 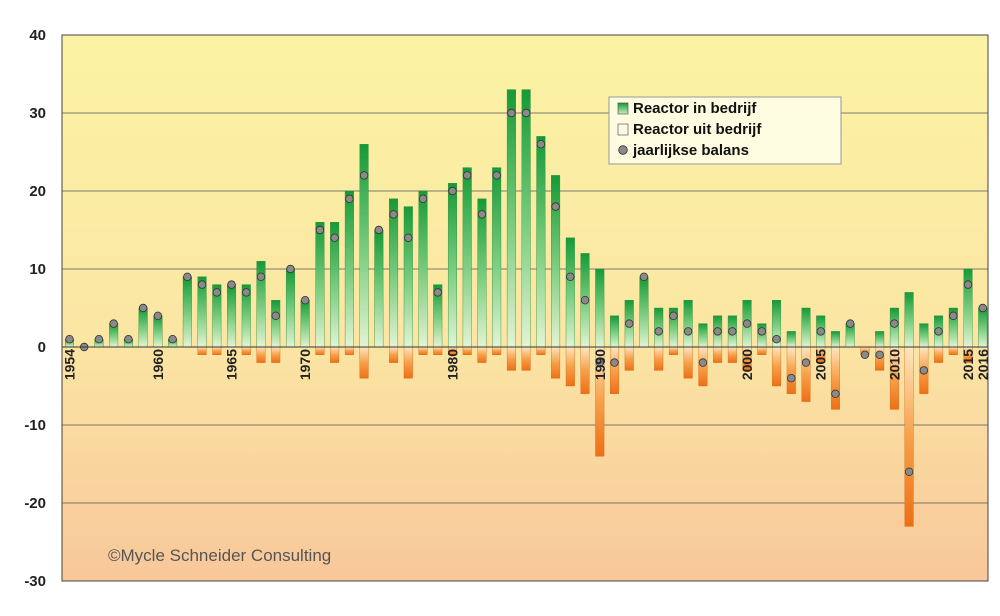 What do you see at coordinates (623, 150) in the screenshot?
I see `legend-marker-jaarlijkse-balans` at bounding box center [623, 150].